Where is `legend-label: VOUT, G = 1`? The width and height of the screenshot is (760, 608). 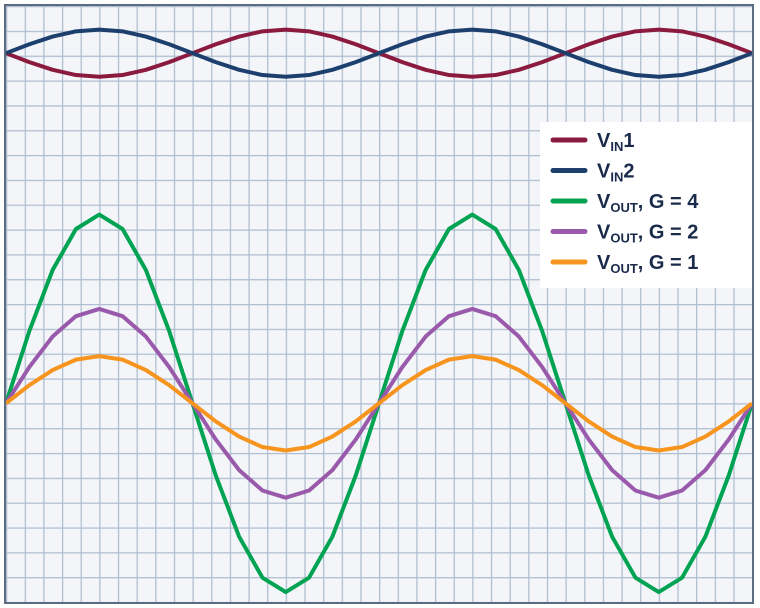 legend-label: VOUT, G = 1 is located at coordinates (647, 264).